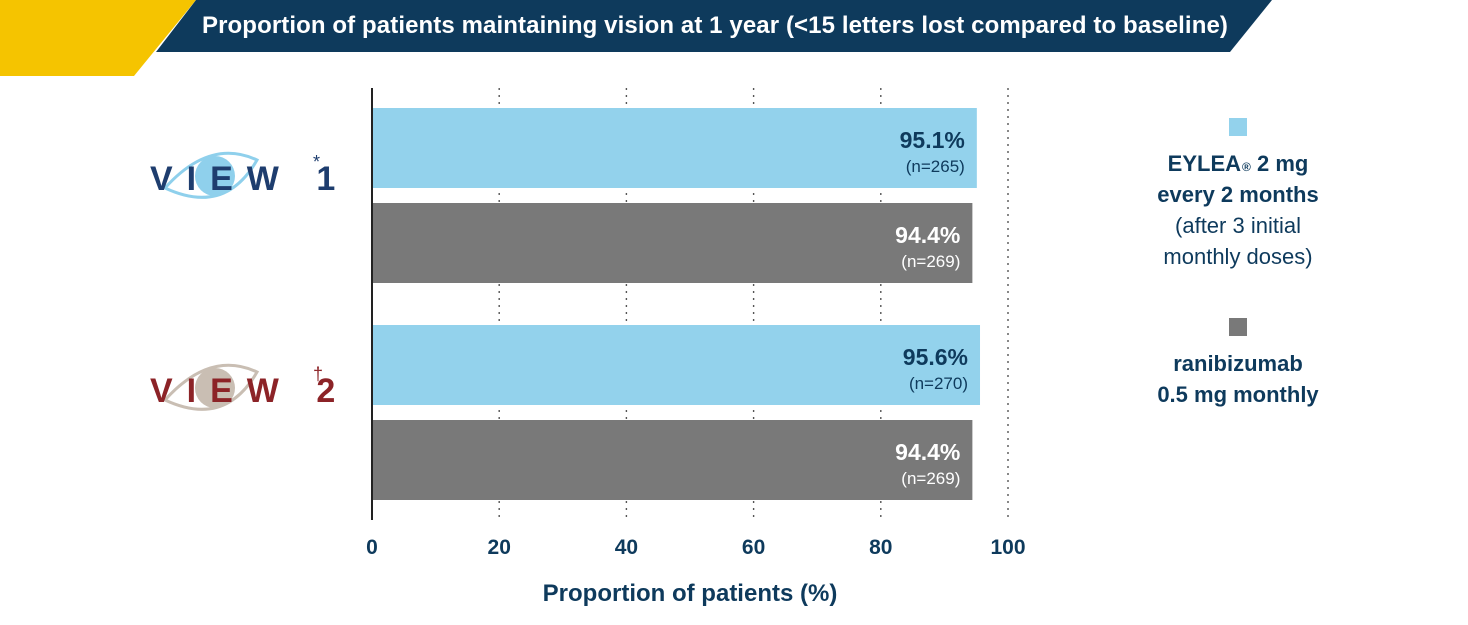 This screenshot has height=625, width=1468. I want to click on x-tick-label-80: 80, so click(880, 547).